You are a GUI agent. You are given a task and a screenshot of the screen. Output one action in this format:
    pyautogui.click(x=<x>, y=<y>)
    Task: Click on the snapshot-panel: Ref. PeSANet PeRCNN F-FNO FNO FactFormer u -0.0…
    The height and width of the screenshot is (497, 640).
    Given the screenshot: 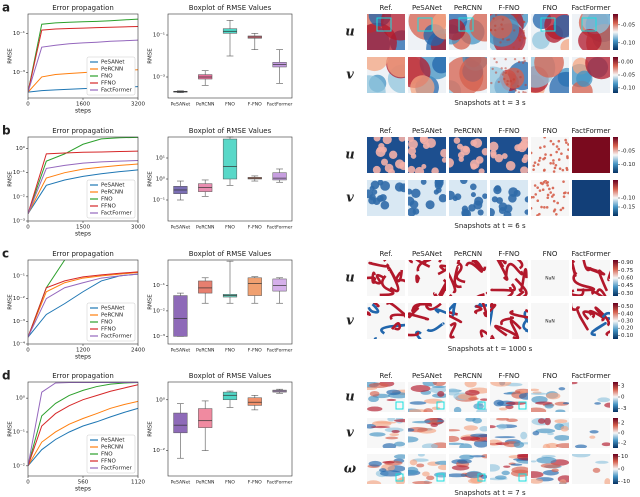 What is the action you would take?
    pyautogui.click(x=490, y=178)
    